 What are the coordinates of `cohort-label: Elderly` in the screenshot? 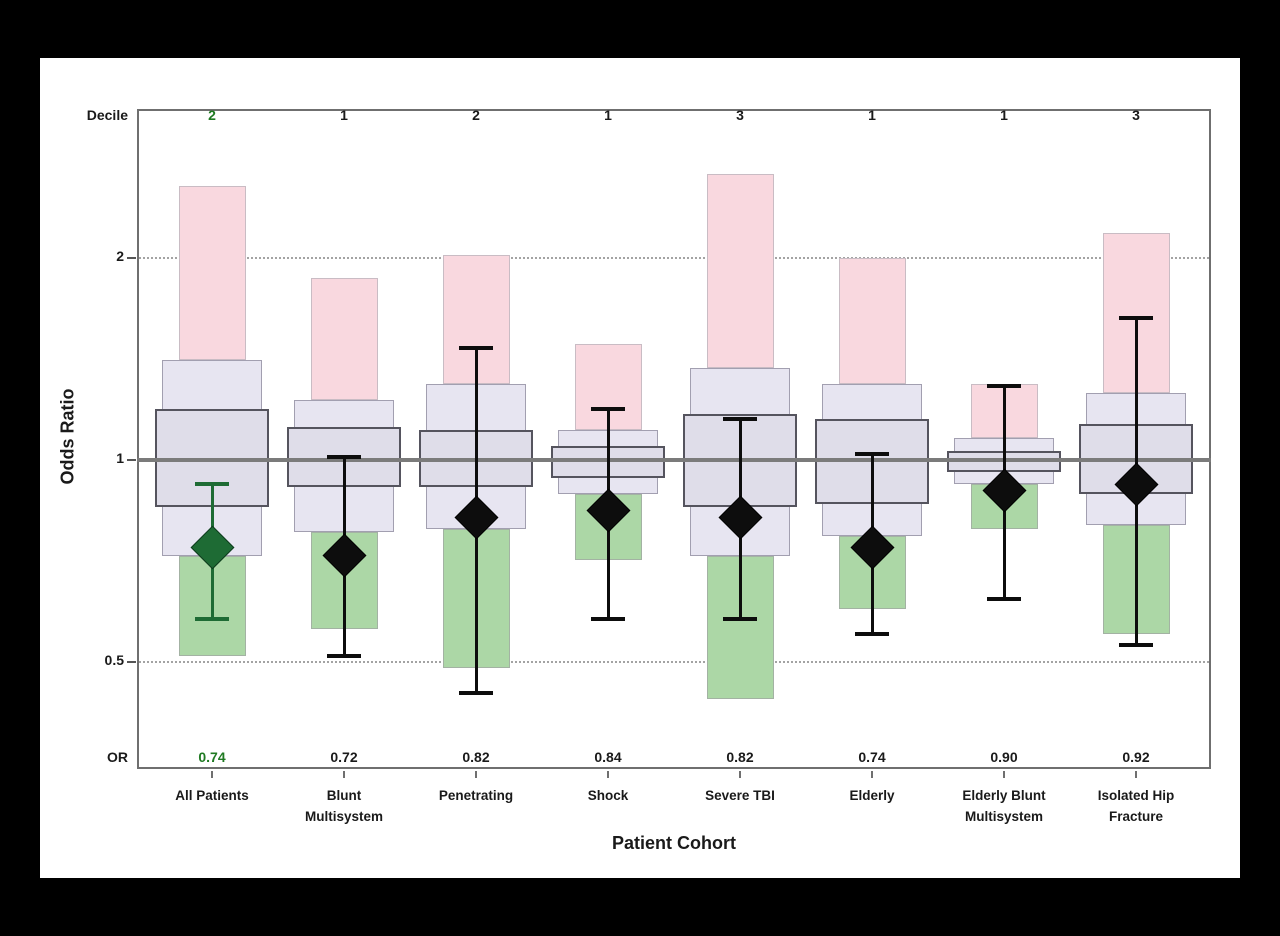 It's located at (872, 795).